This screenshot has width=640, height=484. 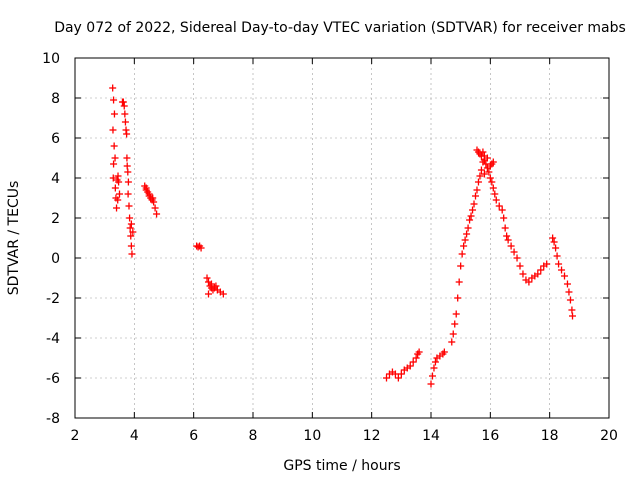 What do you see at coordinates (609, 436) in the screenshot?
I see `x-tick-label: 20` at bounding box center [609, 436].